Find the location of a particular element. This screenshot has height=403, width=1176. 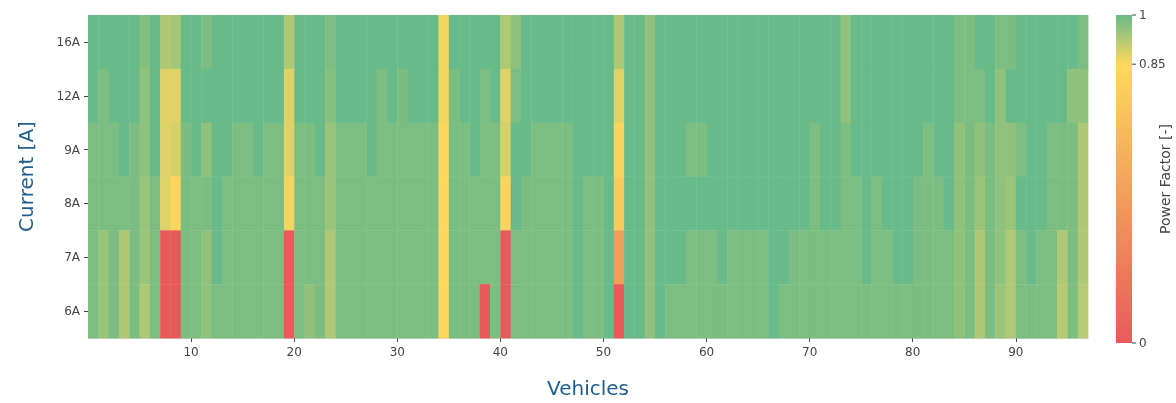

y-tick-label: 7A is located at coordinates (72, 257).